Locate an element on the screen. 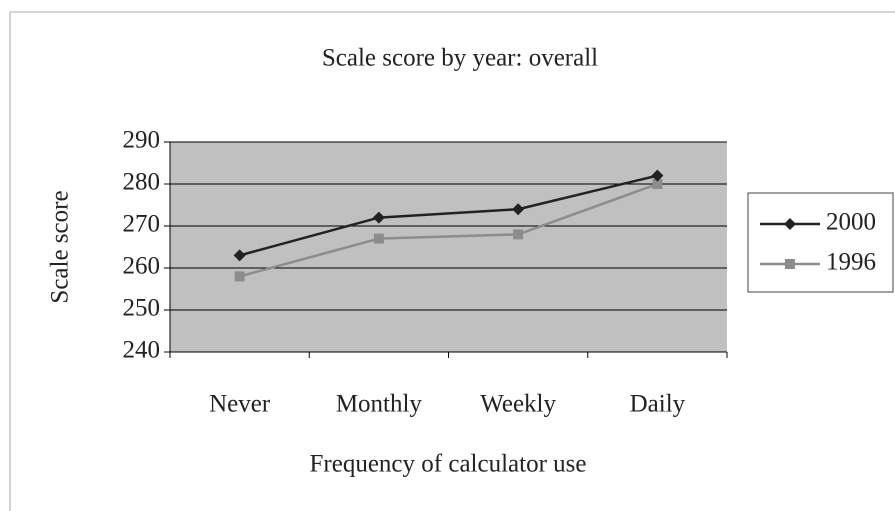 The image size is (895, 511). x-tick-label: Never is located at coordinates (240, 404).